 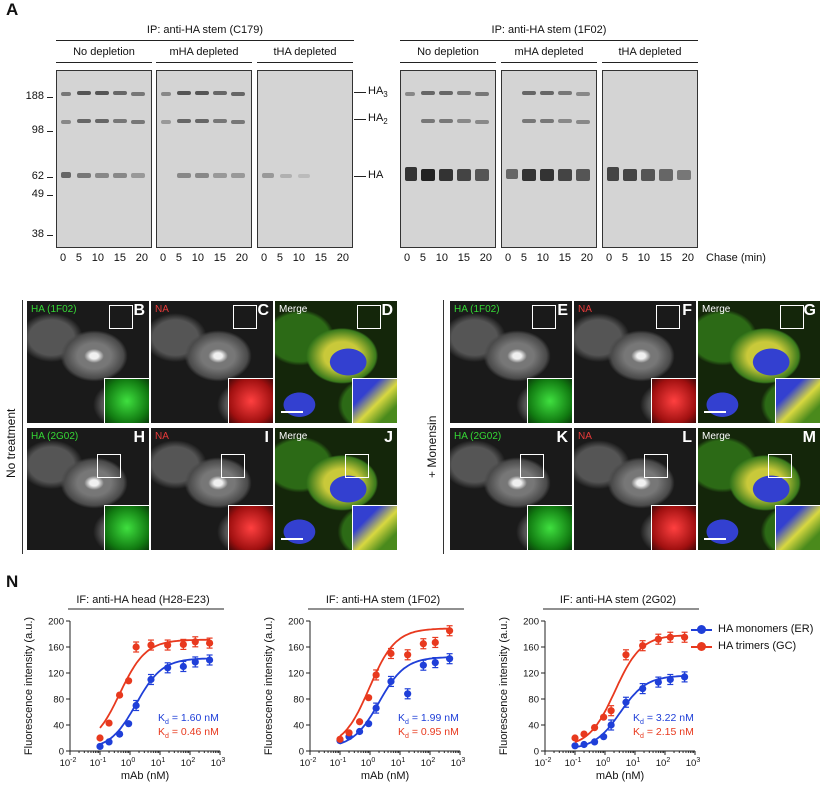 I want to click on band-label-ha3: HA3, so click(x=378, y=92).